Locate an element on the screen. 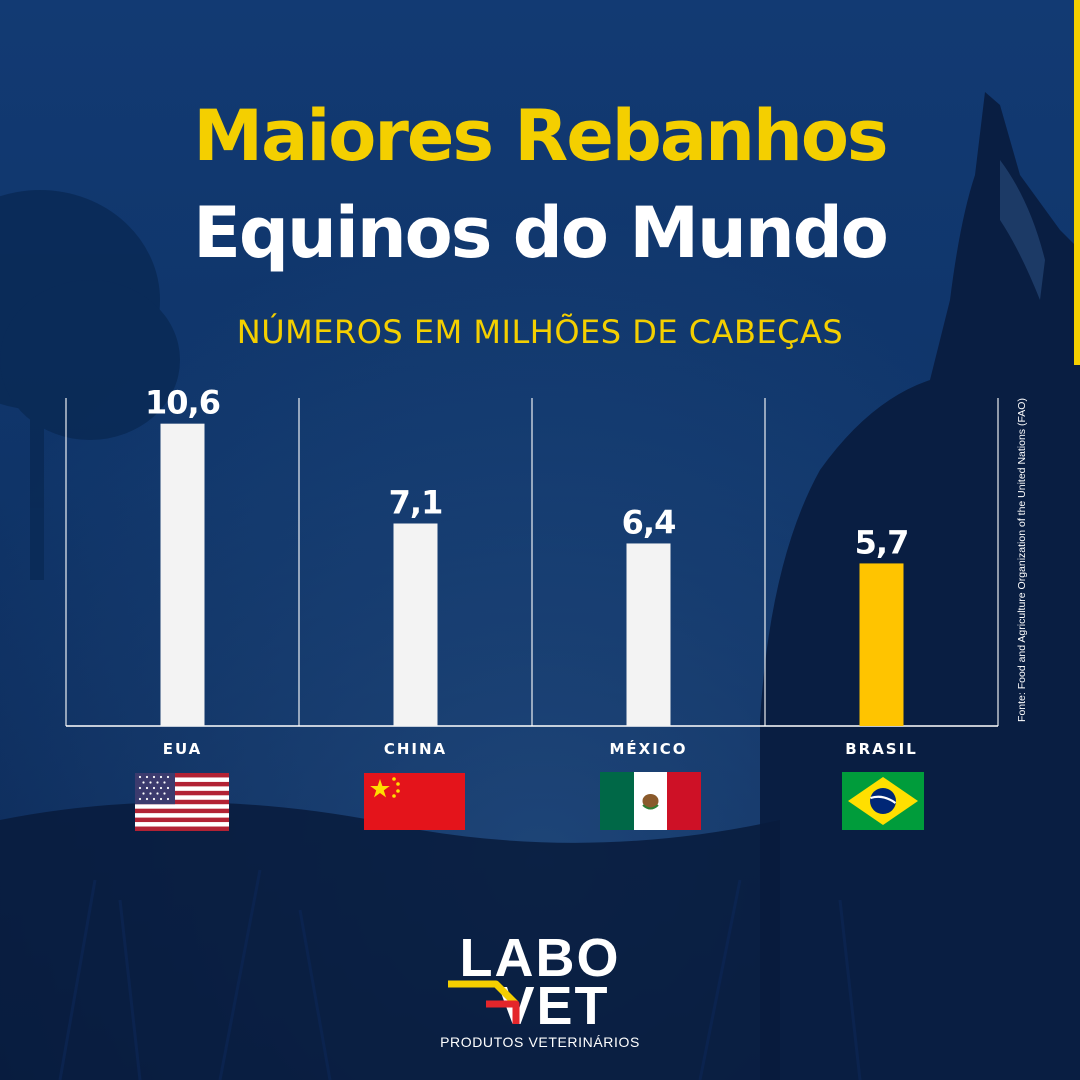 The image size is (1080, 1080). tree-silhouette is located at coordinates (90, 385).